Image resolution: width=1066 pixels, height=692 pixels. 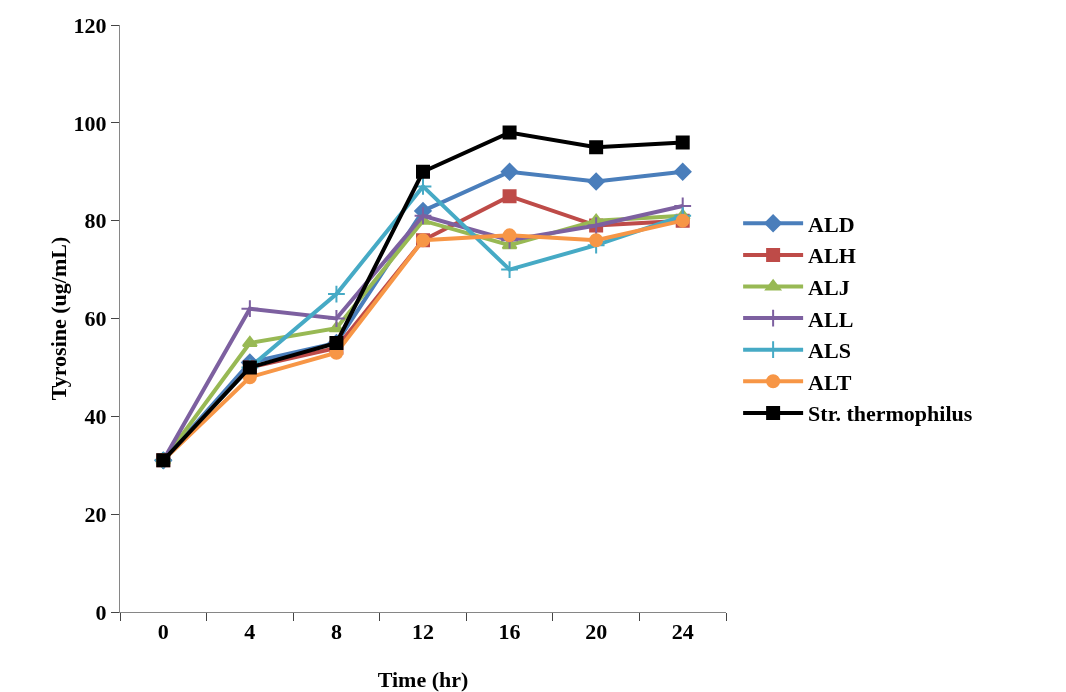 I want to click on legend-label: ALS, so click(x=829, y=351).